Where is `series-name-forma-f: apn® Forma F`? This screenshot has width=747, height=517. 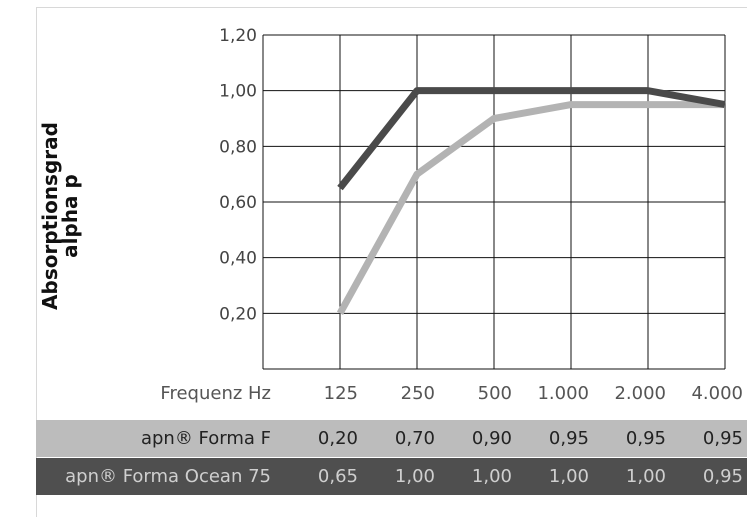 series-name-forma-f: apn® Forma F is located at coordinates (205, 438).